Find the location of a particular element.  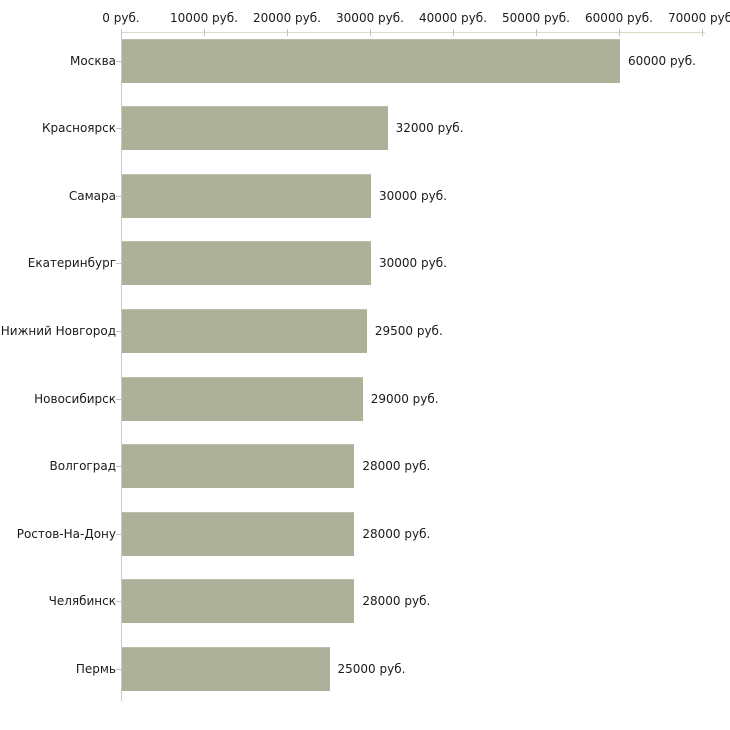

x-tick-label: 70000 руб. is located at coordinates (699, 18).